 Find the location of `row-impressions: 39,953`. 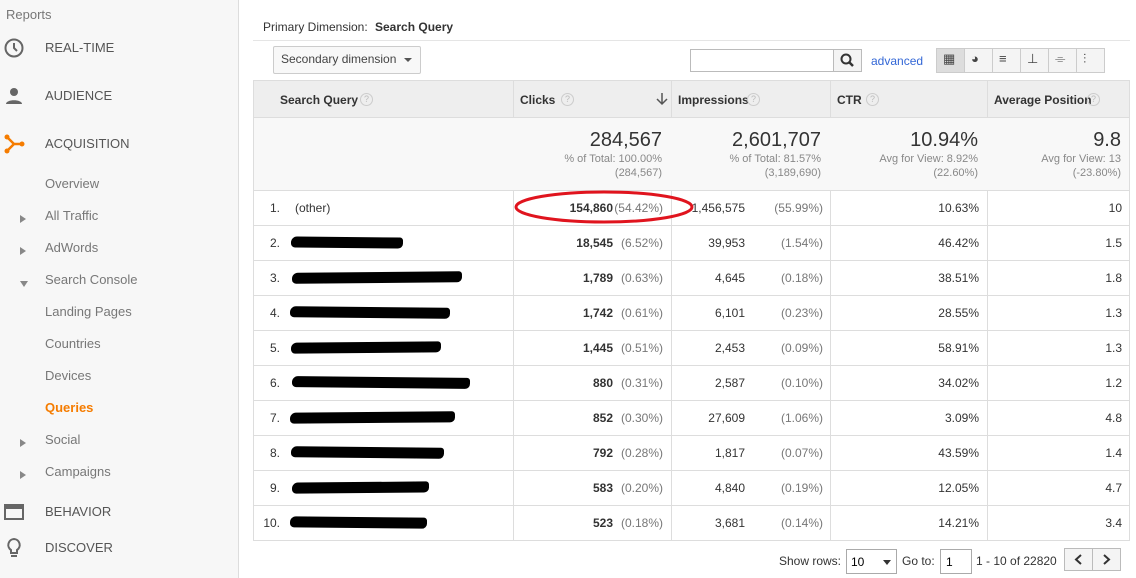

row-impressions: 39,953 is located at coordinates (726, 243).